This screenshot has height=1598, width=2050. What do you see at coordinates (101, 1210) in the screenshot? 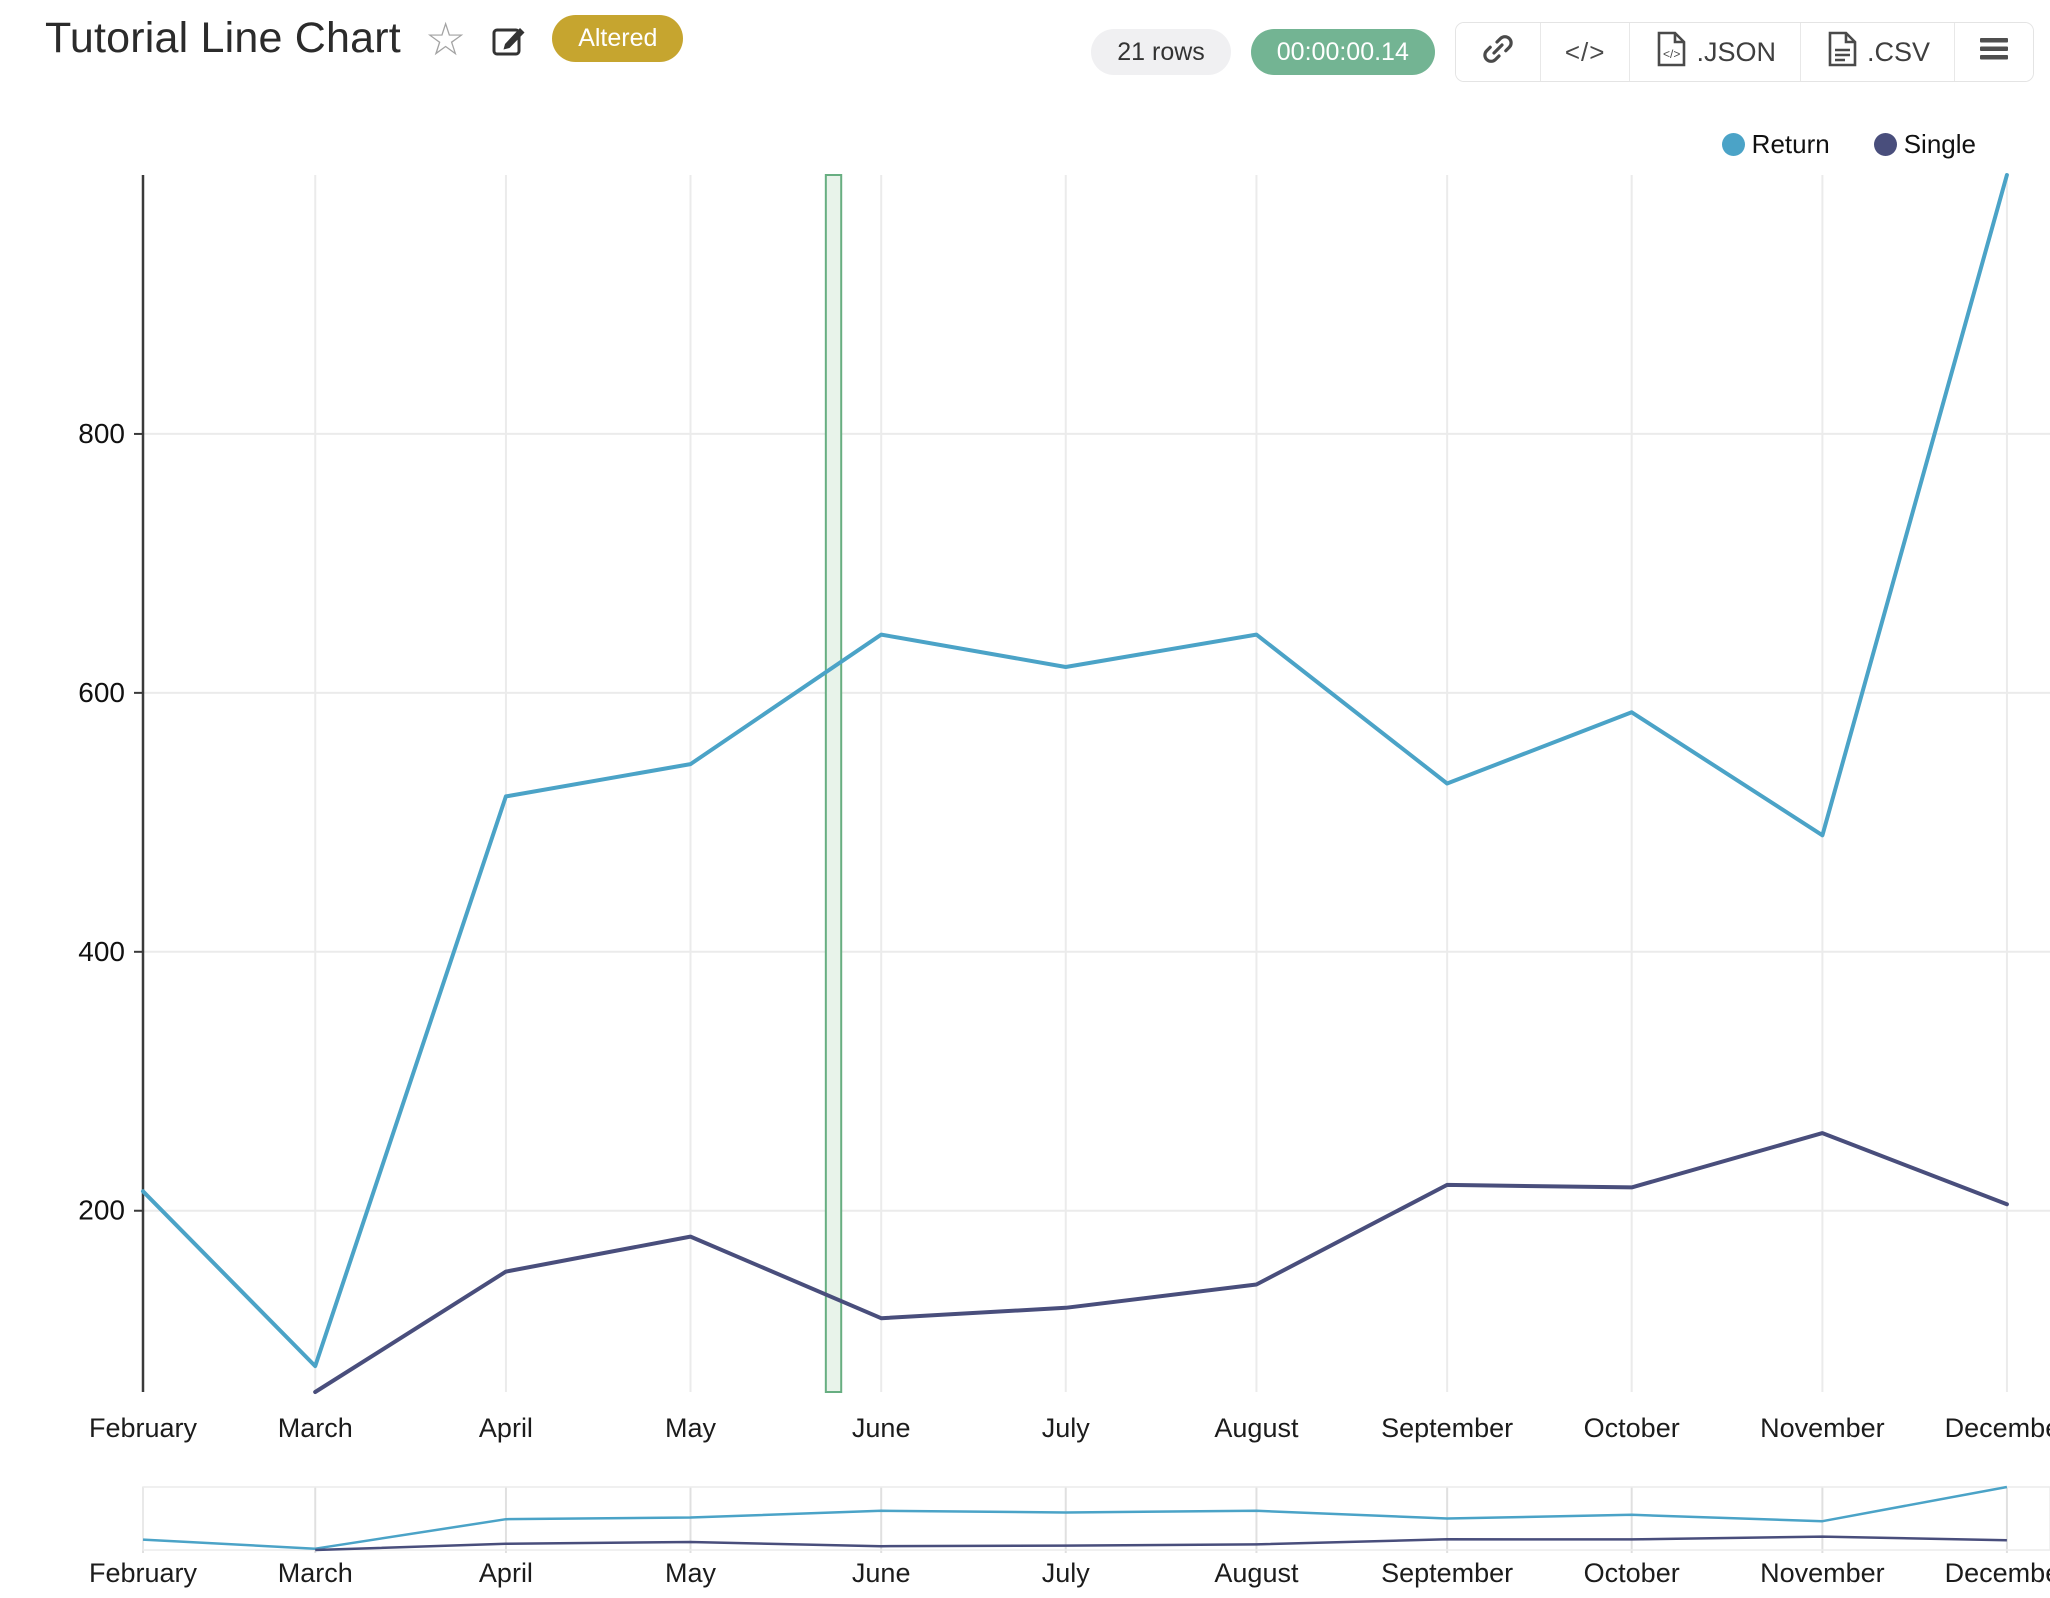
I see `y-tick-label: 200` at bounding box center [101, 1210].